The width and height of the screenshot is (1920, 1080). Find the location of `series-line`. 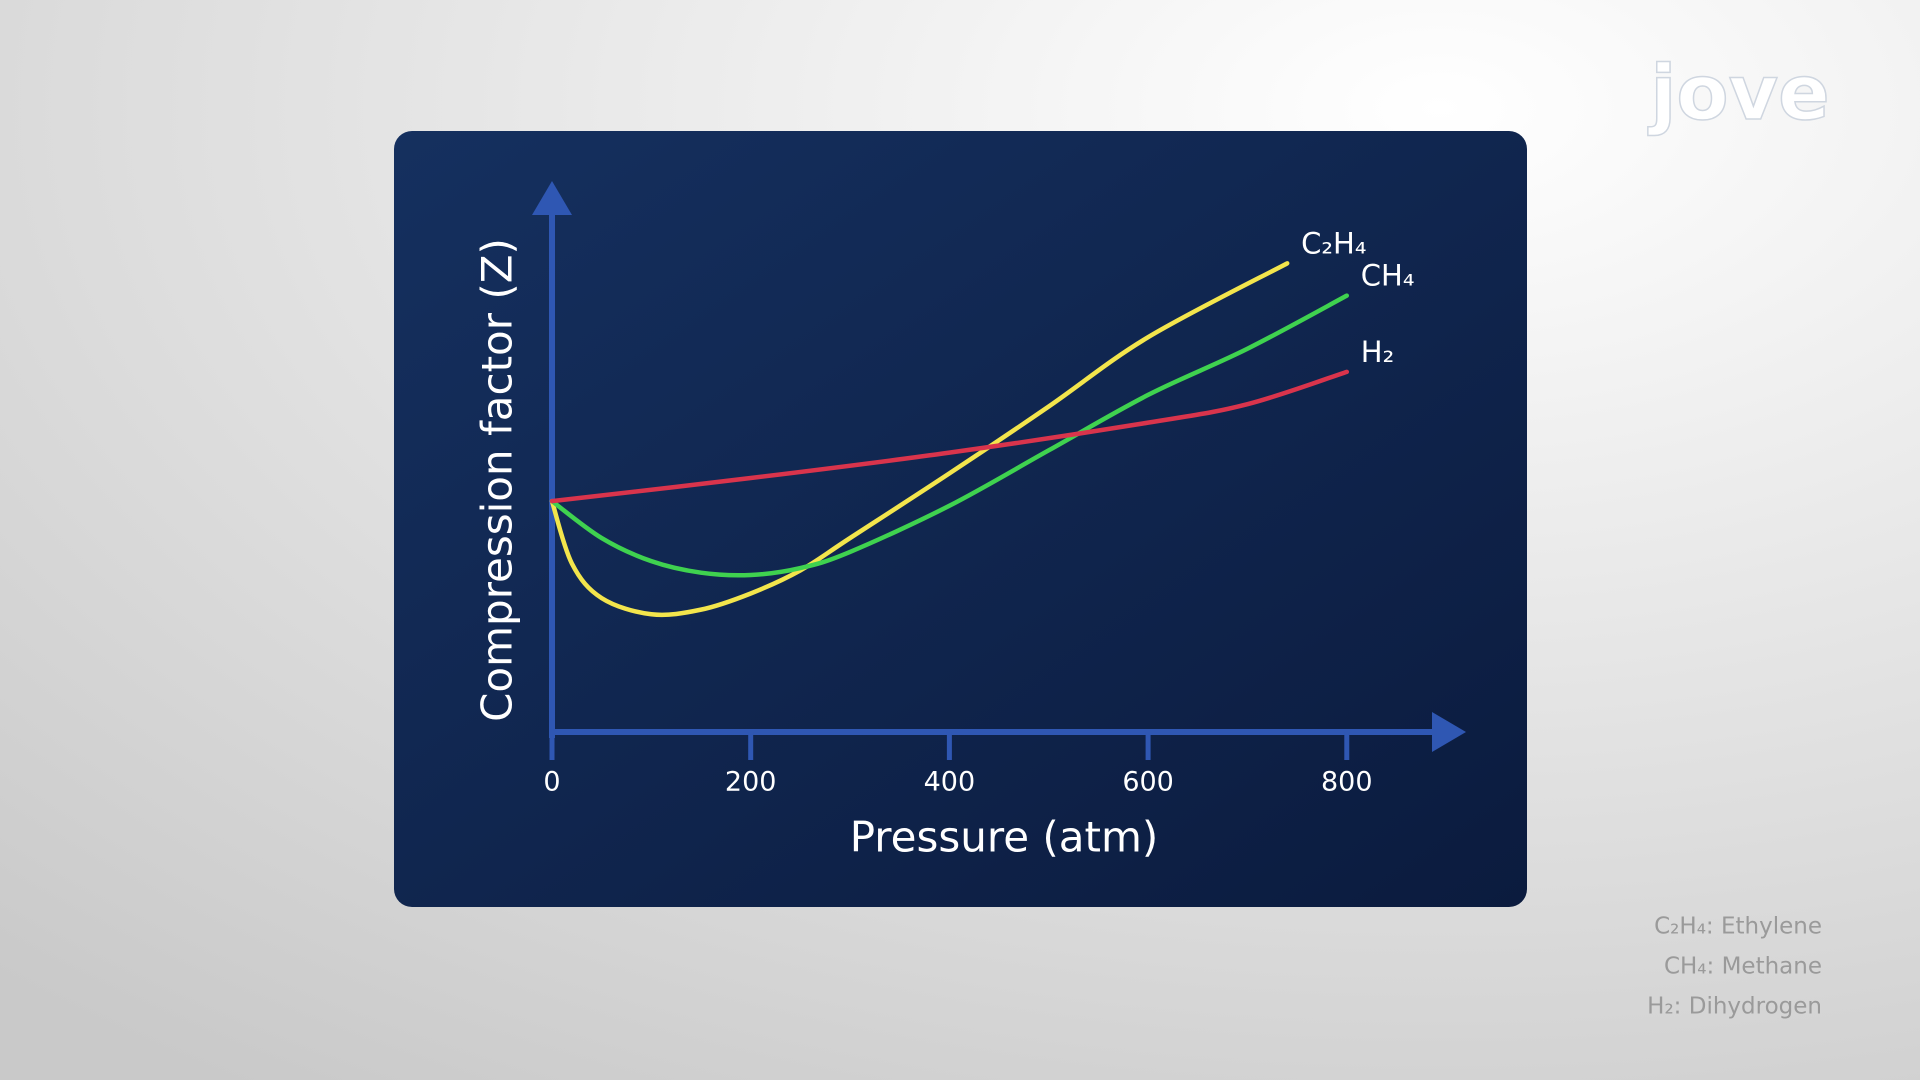

series-line is located at coordinates (949, 436).